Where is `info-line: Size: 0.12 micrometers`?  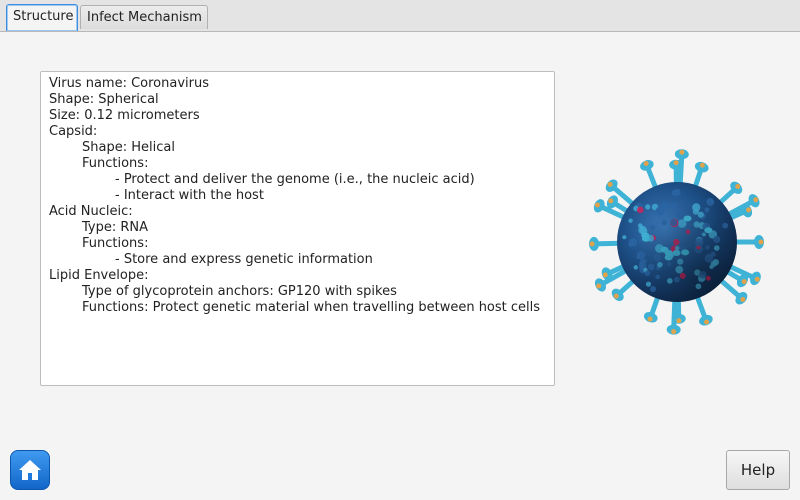
info-line: Size: 0.12 micrometers is located at coordinates (124, 115).